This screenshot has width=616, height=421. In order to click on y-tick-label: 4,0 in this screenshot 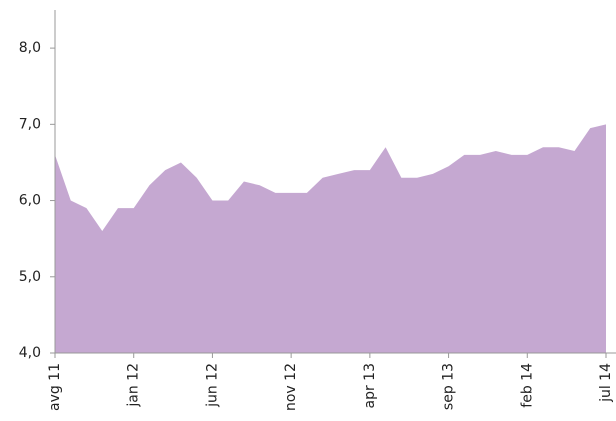, I will do `click(30, 353)`.